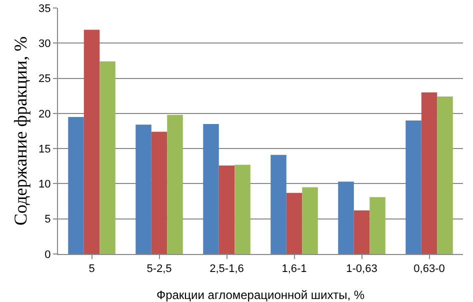 The image size is (473, 302). I want to click on x-tick-label: 5-2,5, so click(159, 269).